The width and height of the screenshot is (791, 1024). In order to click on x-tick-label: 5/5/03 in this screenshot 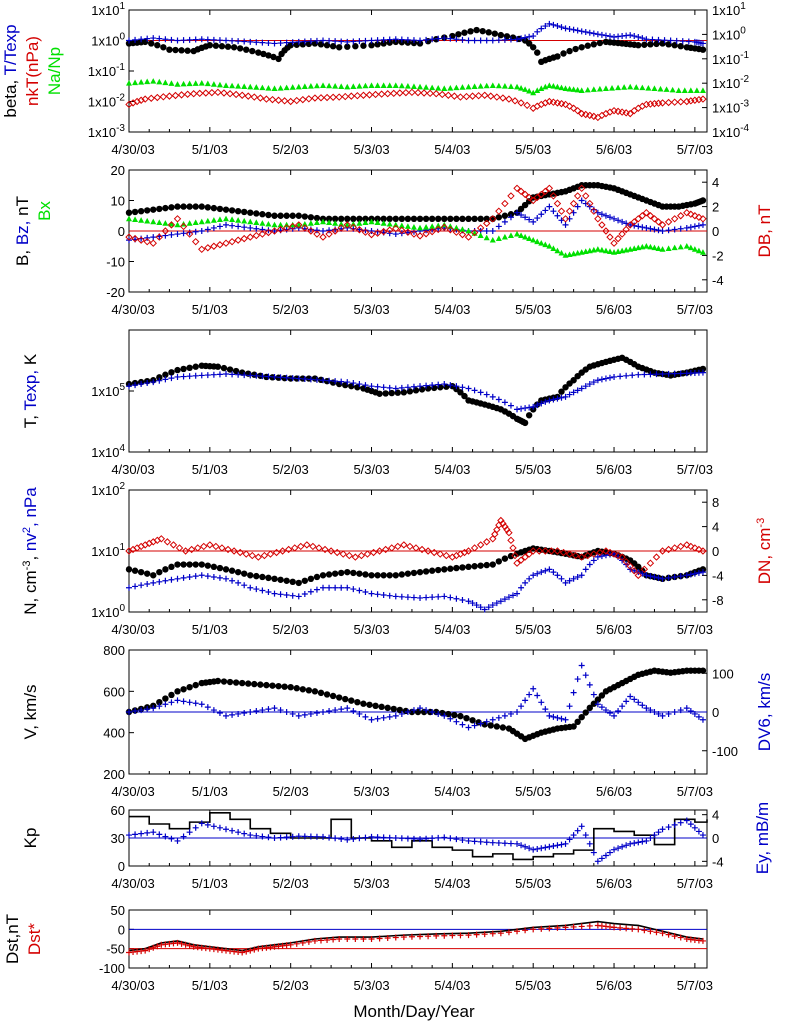, I will do `click(533, 883)`.